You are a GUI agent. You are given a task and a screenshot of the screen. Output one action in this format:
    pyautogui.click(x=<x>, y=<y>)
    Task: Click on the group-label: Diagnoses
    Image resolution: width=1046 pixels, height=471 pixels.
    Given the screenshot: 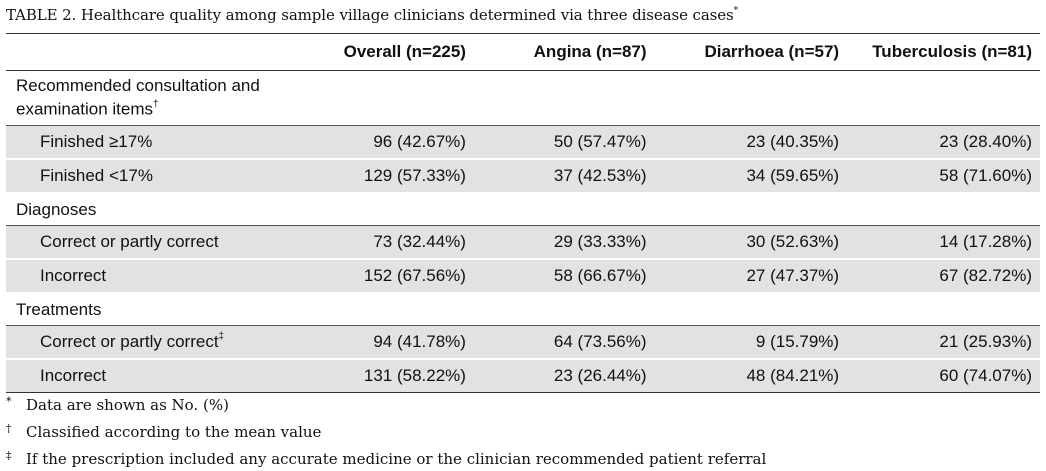 What is the action you would take?
    pyautogui.click(x=523, y=209)
    